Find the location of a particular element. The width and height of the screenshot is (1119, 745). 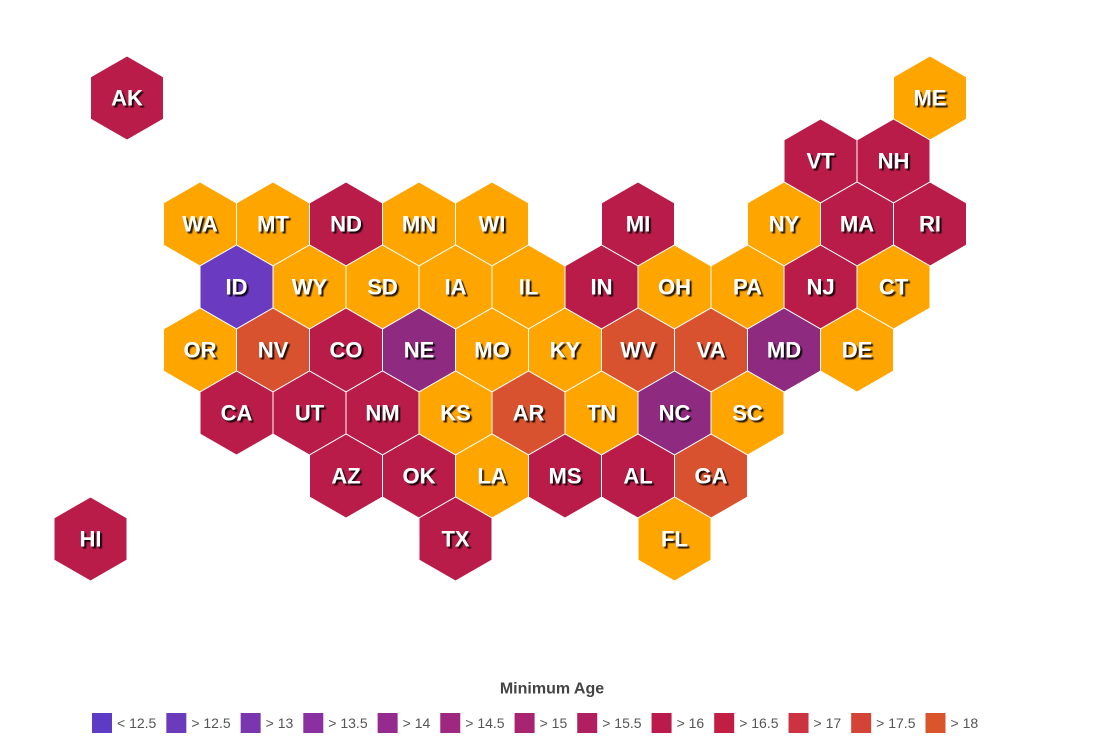

state-label: AL is located at coordinates (637, 476).